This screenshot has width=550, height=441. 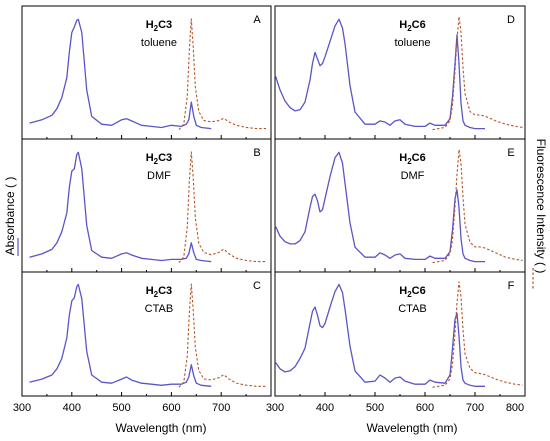 I want to click on panel-b: B H2C3 DMF, so click(x=146, y=205).